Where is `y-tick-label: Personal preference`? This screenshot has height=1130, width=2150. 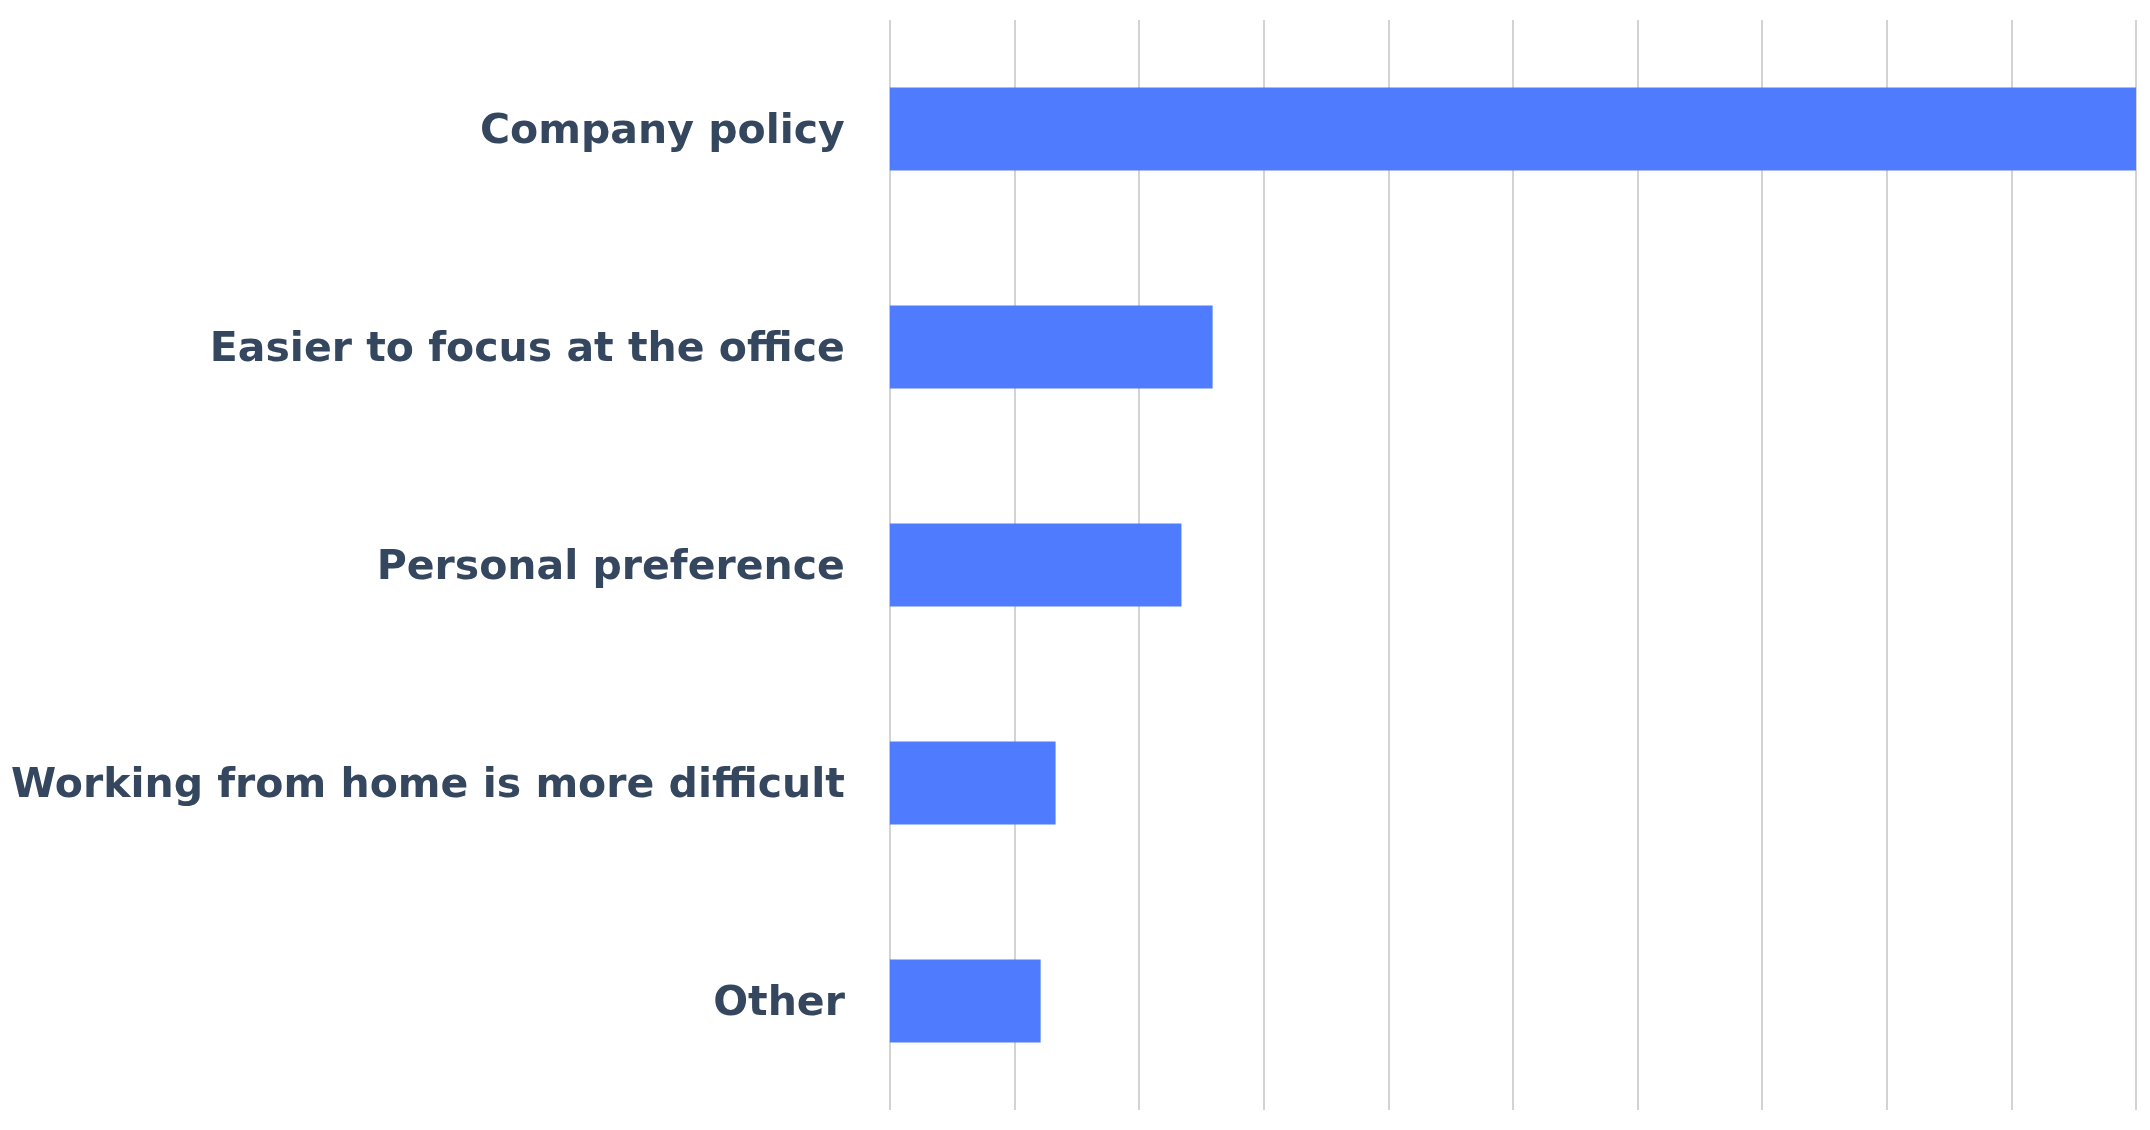 y-tick-label: Personal preference is located at coordinates (610, 565).